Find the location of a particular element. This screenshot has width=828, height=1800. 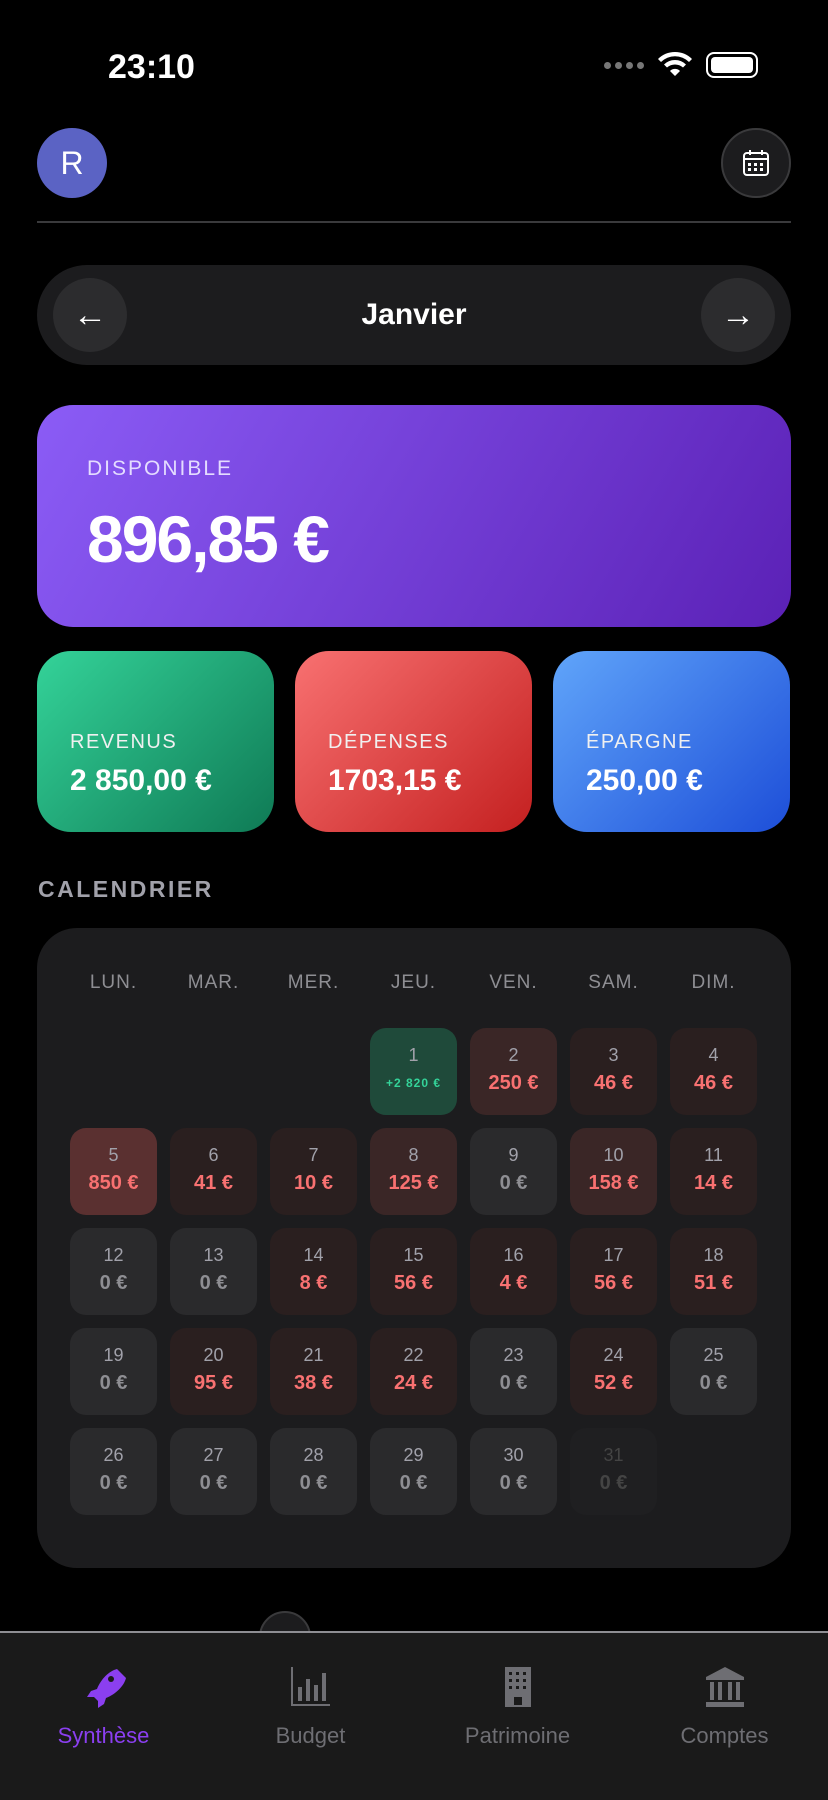

calendar-day: 23 0 € is located at coordinates (513, 1371).